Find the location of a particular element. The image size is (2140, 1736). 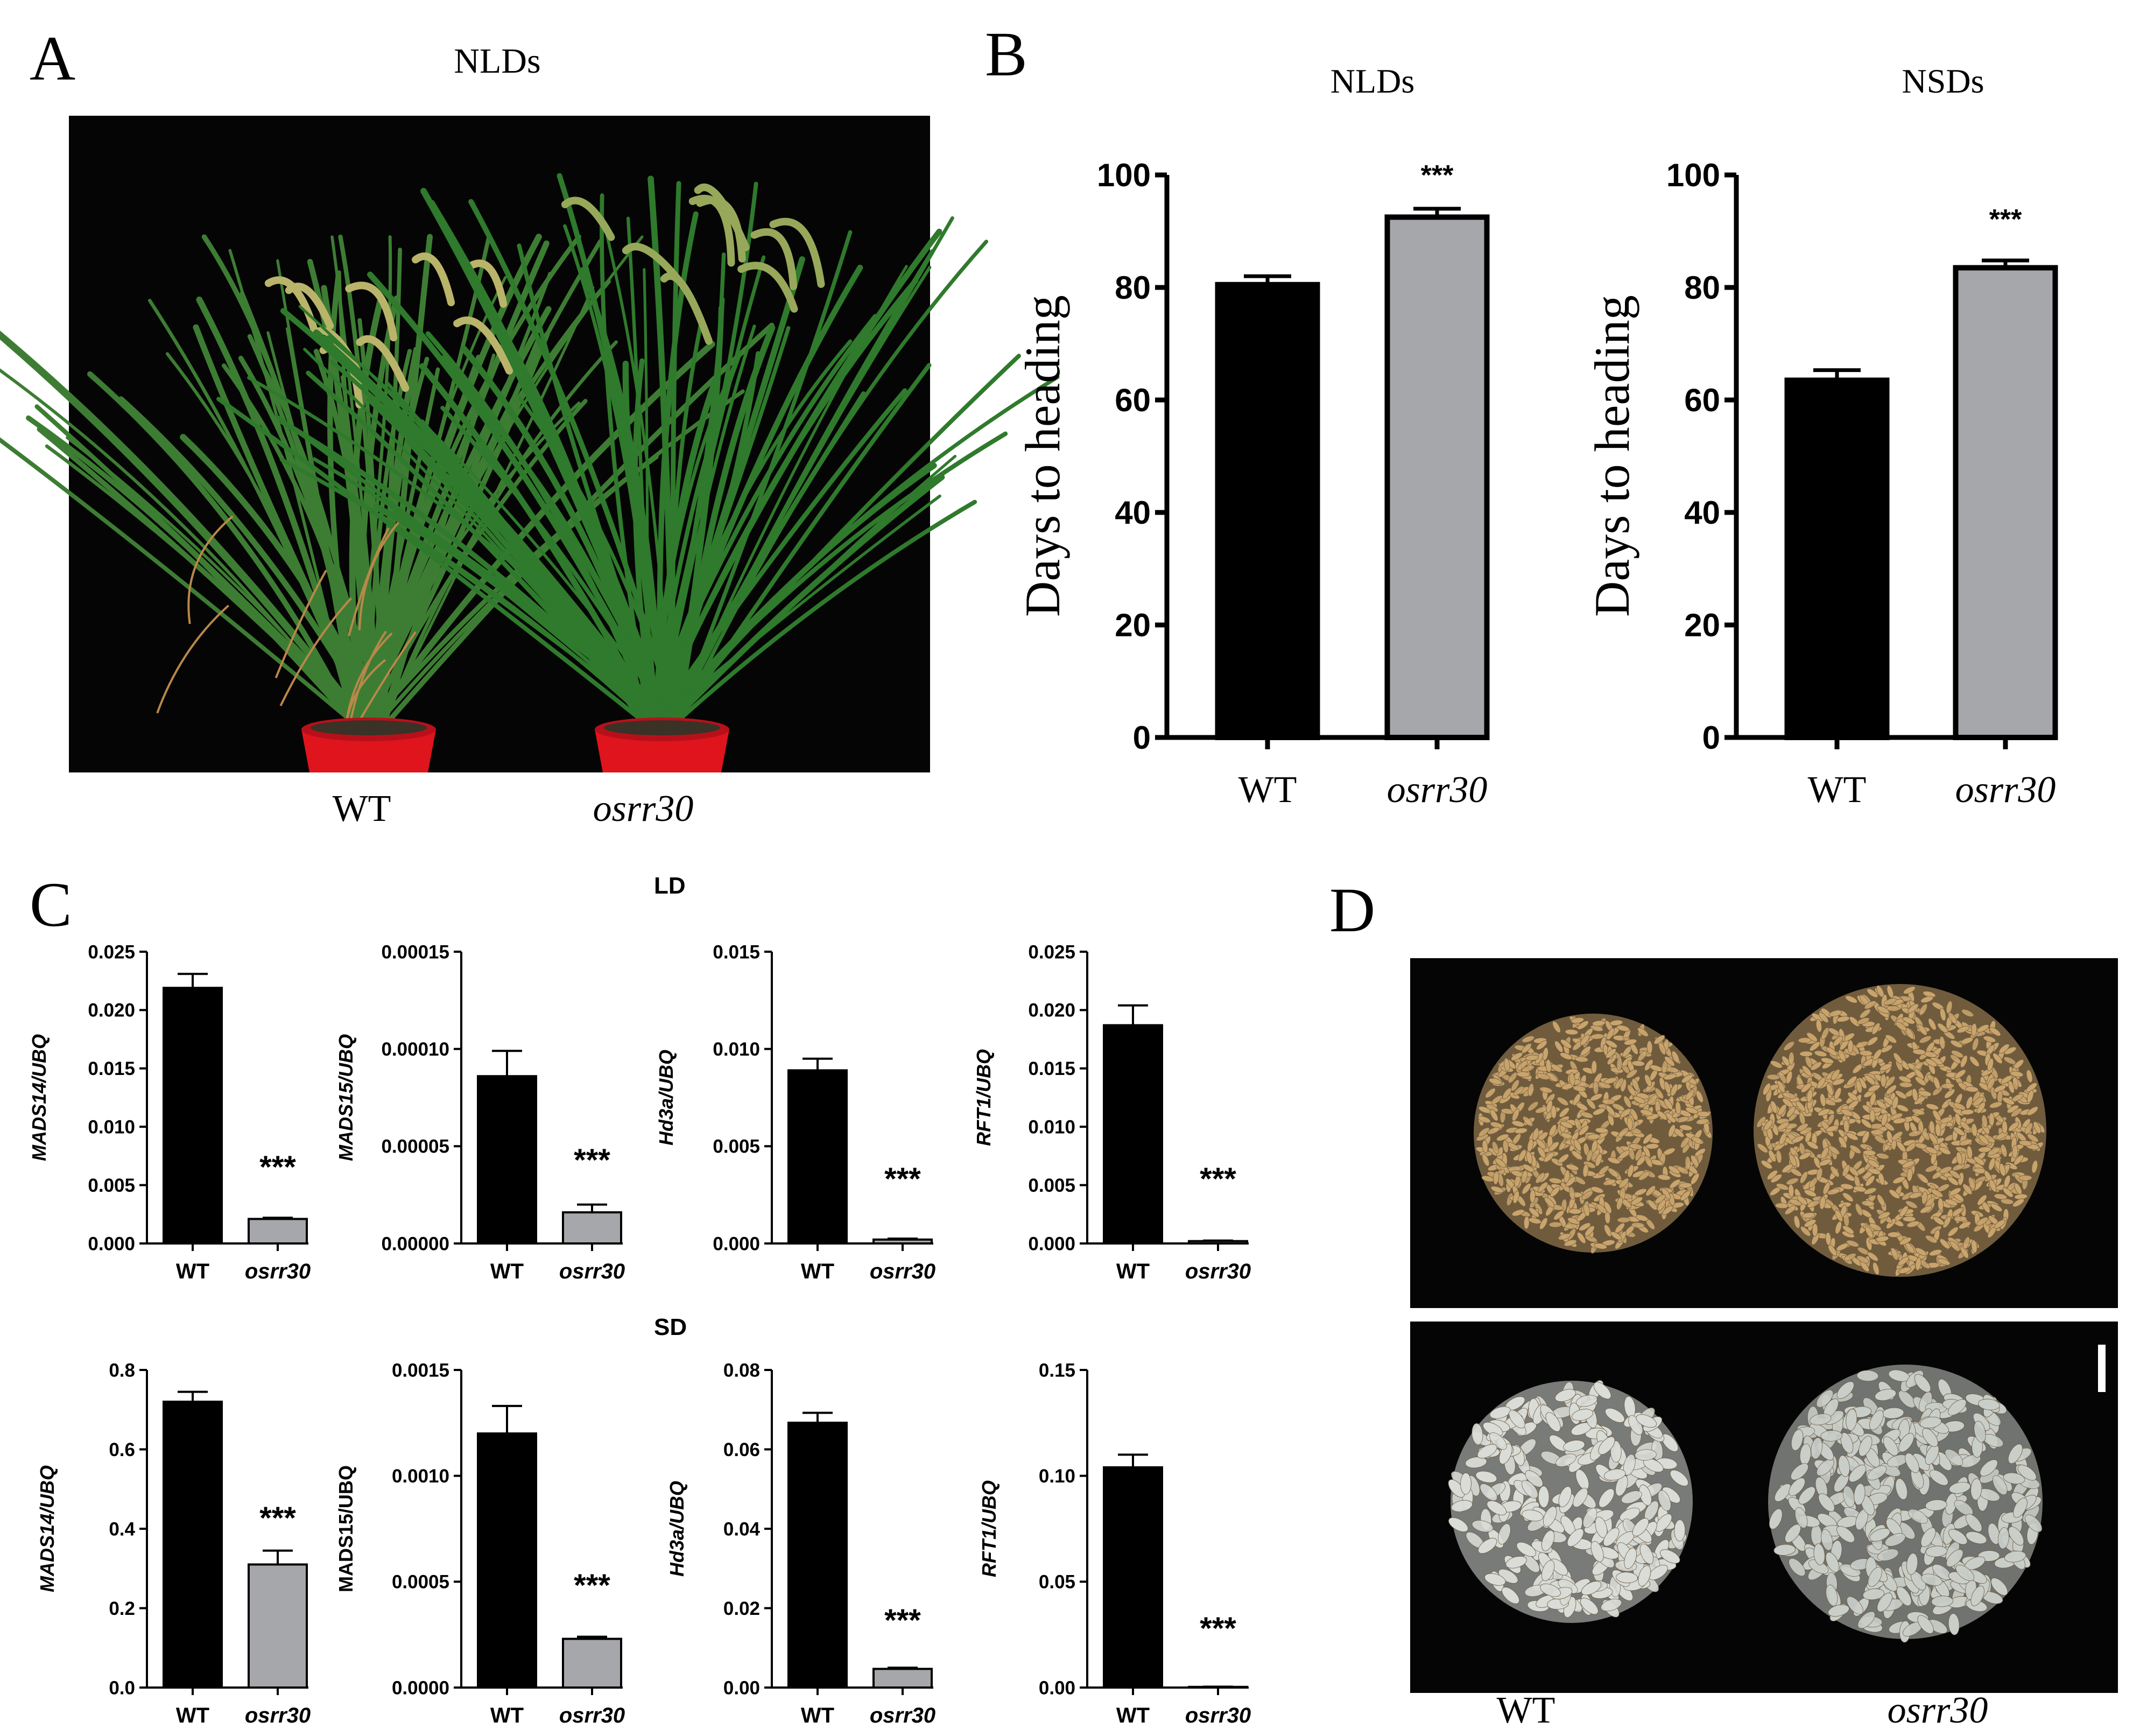

chart-c-sd-hd3a: 0.00 0.02 0.04 0.06 0.08 Hd3a/UBQ WT osrr30 *** is located at coordinates (801, 1543).